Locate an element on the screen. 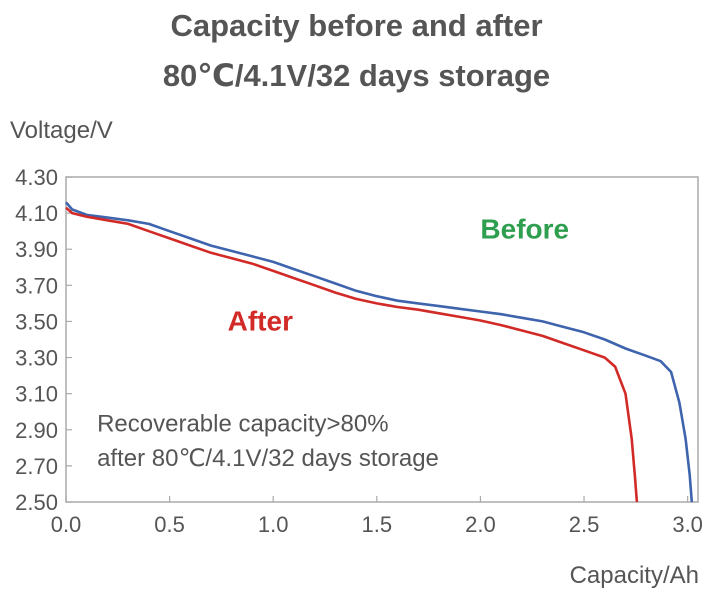 The width and height of the screenshot is (713, 601). x-tick-label: 2.5 is located at coordinates (584, 524).